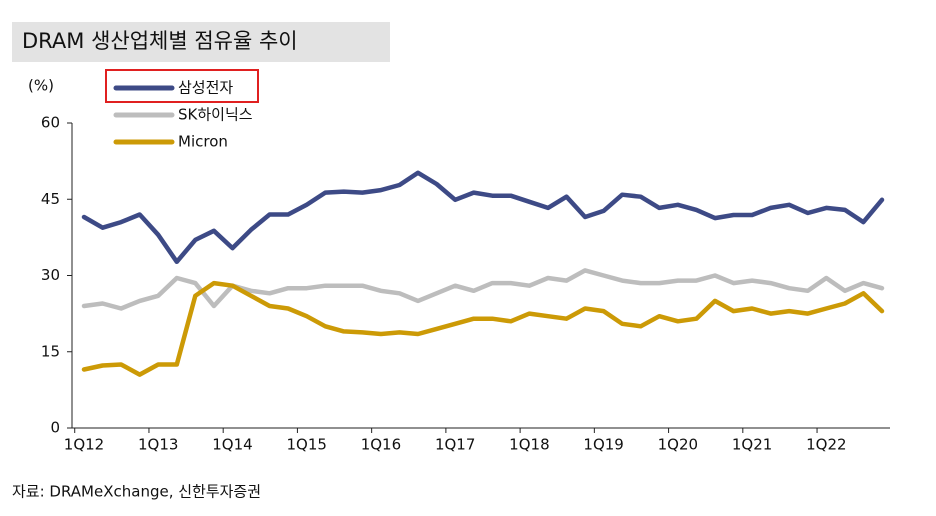 The image size is (936, 516). Describe the element at coordinates (381, 445) in the screenshot. I see `x-tick-label: 1Q16` at that location.